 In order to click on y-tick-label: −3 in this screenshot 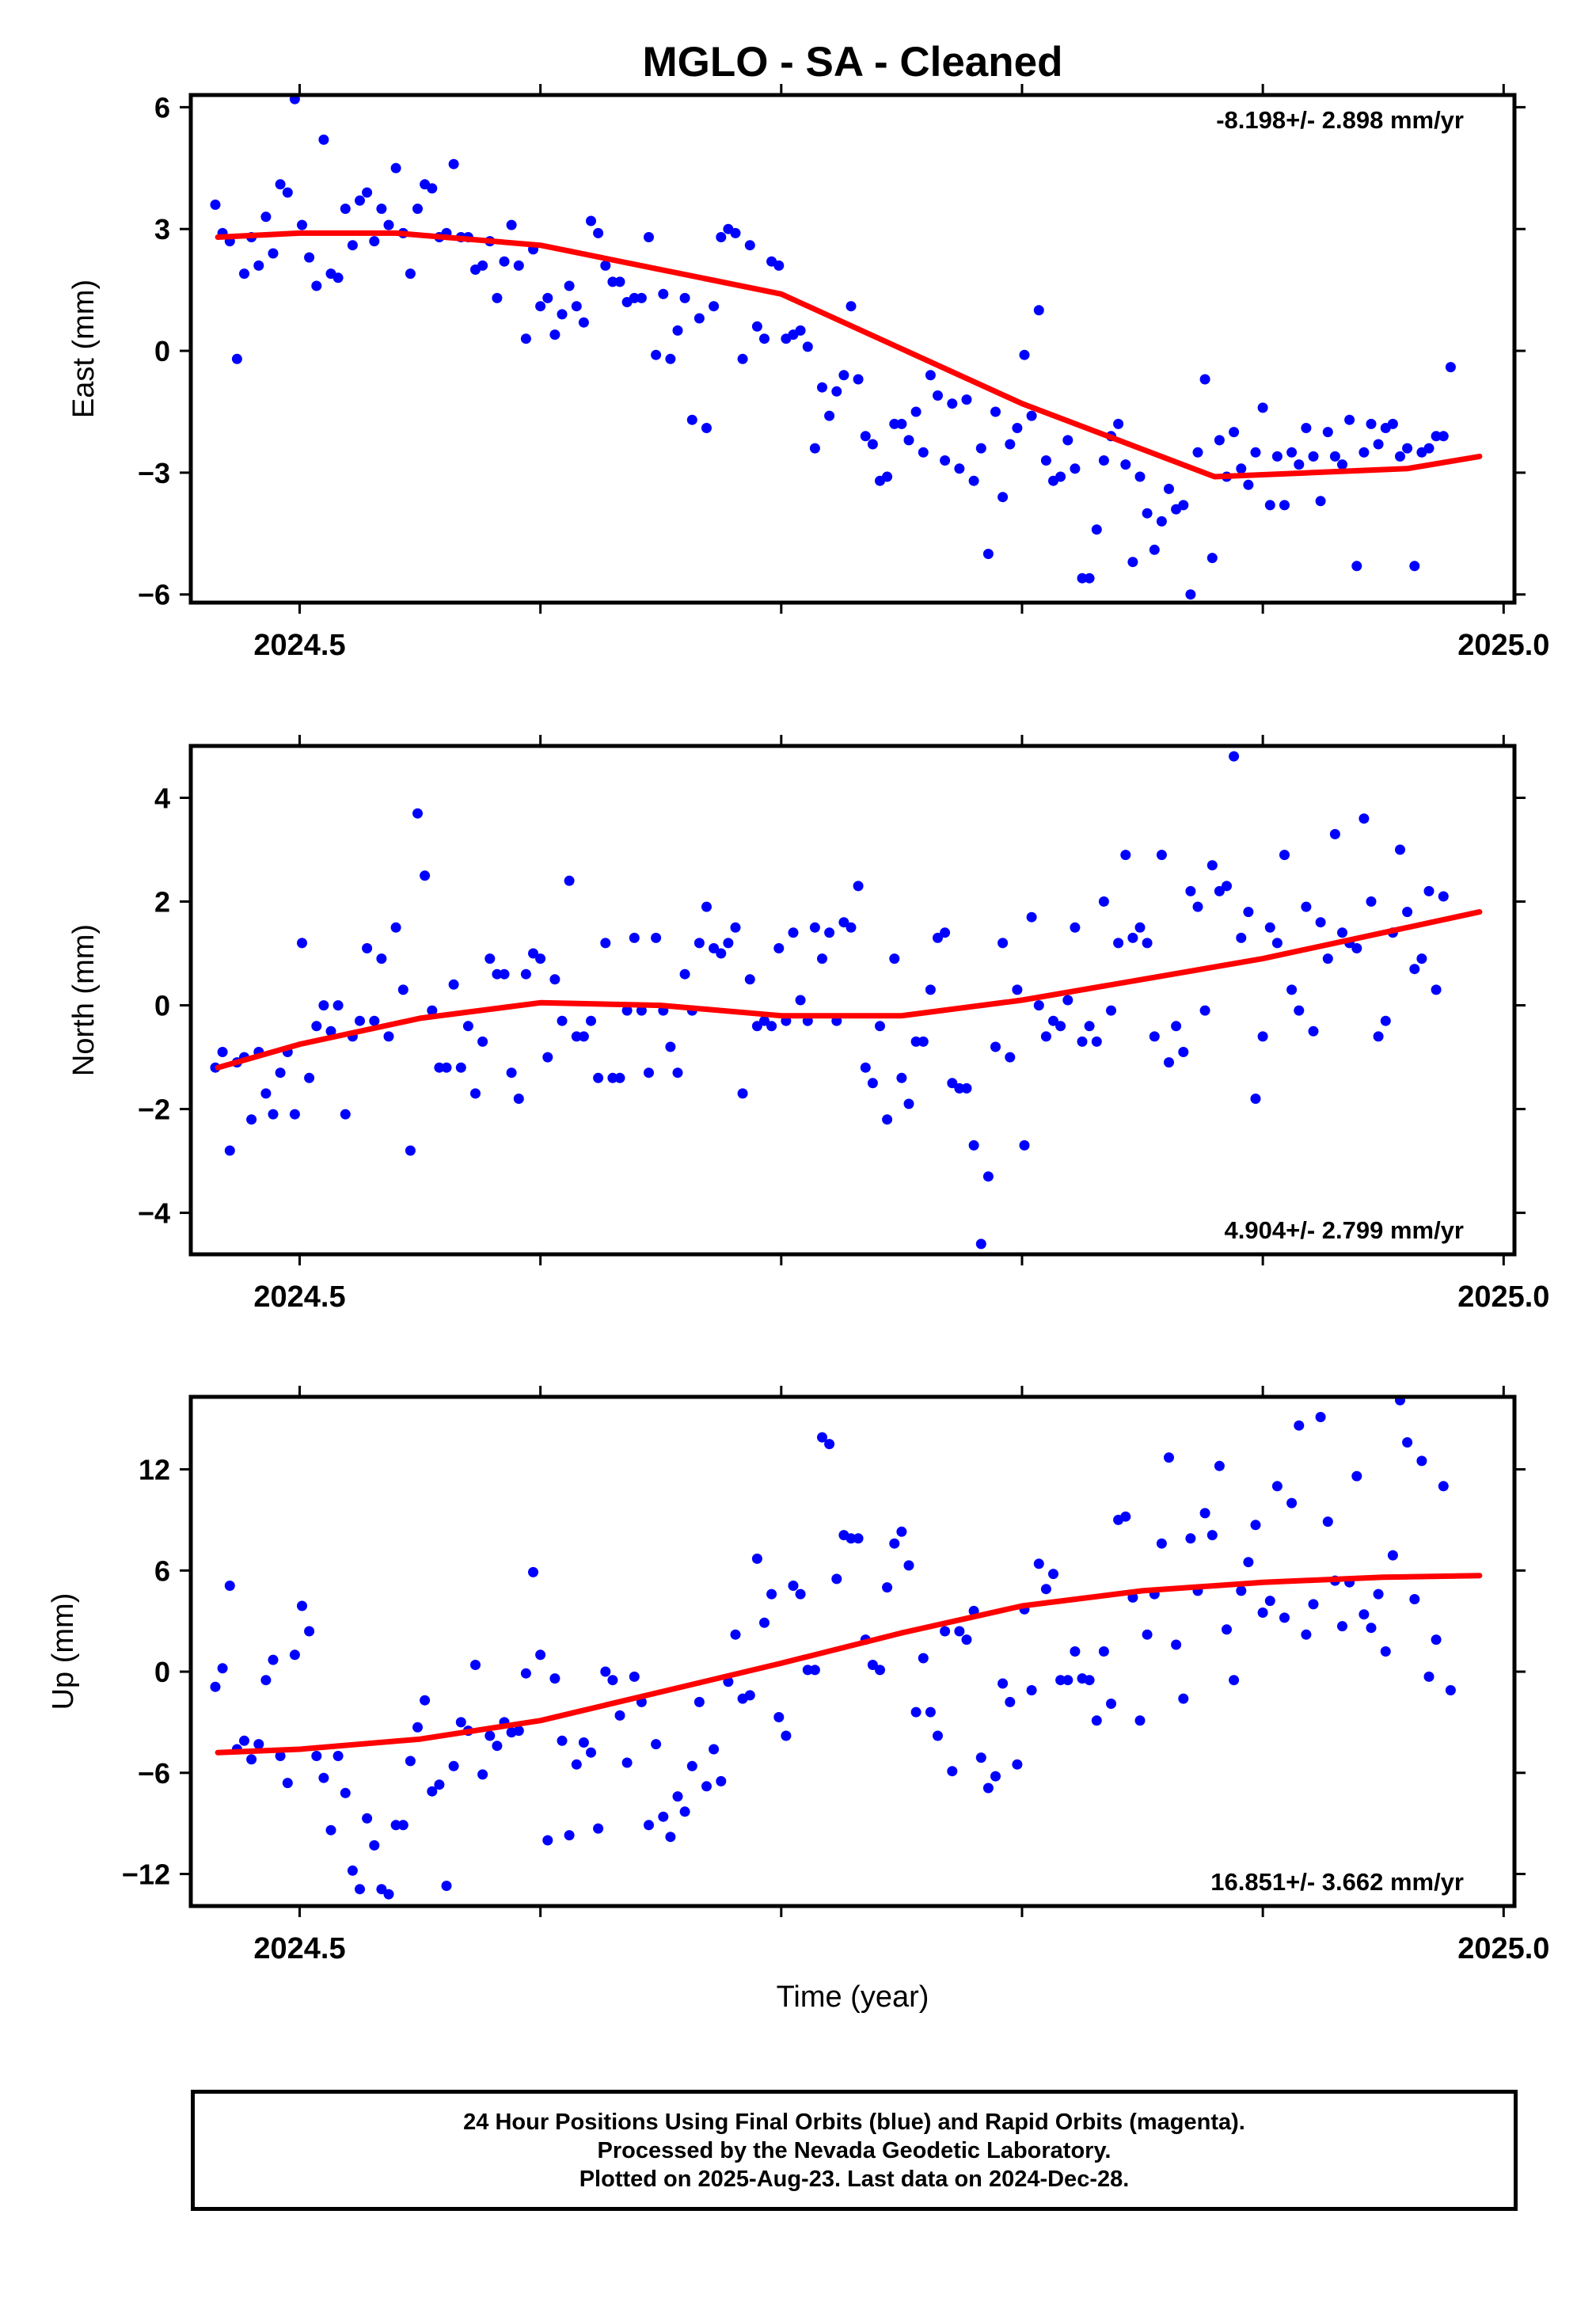, I will do `click(154, 473)`.